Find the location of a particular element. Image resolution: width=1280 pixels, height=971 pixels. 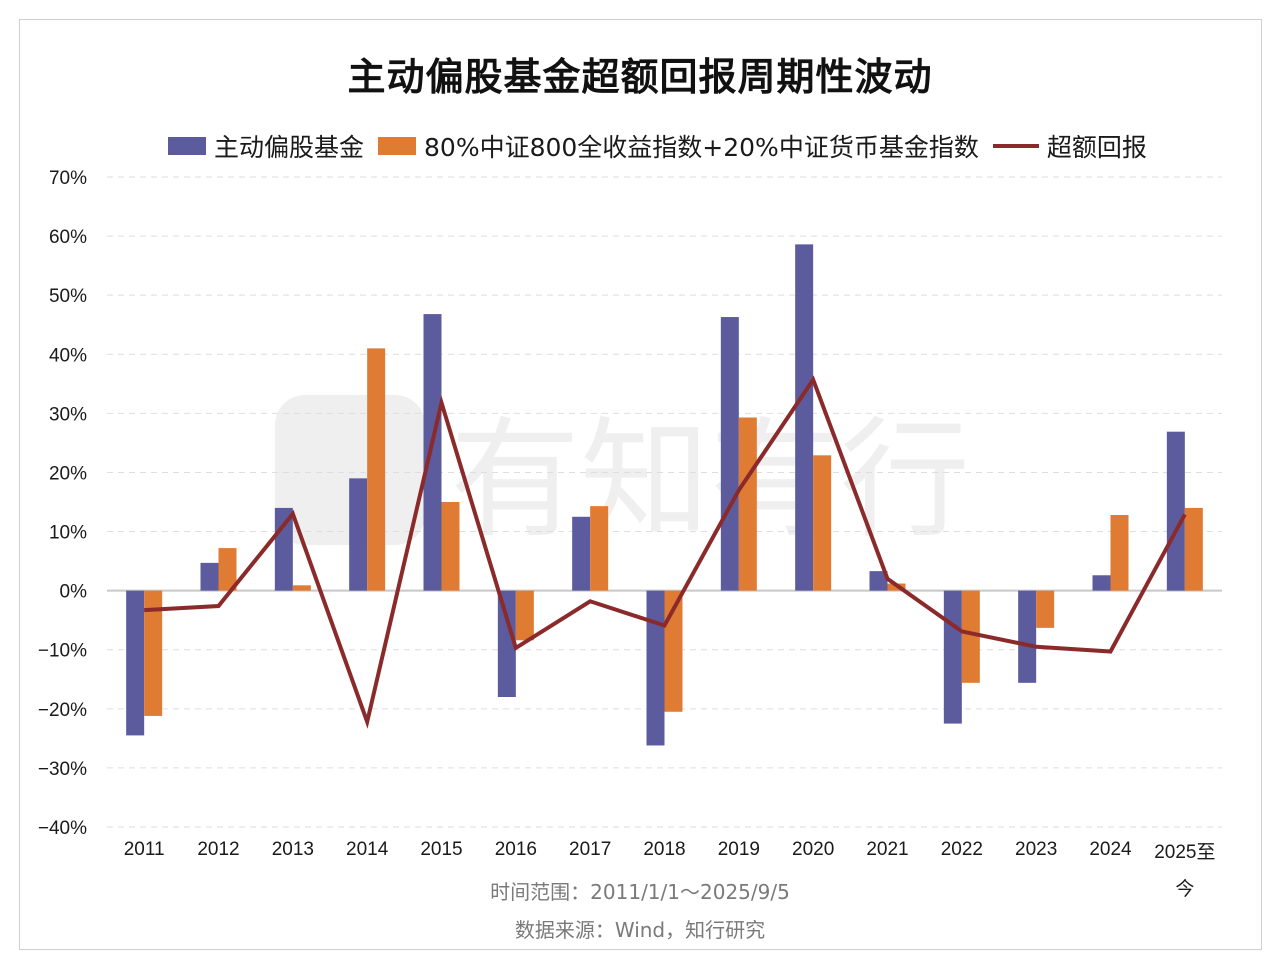

y-tick-label: −20% is located at coordinates (62, 710).